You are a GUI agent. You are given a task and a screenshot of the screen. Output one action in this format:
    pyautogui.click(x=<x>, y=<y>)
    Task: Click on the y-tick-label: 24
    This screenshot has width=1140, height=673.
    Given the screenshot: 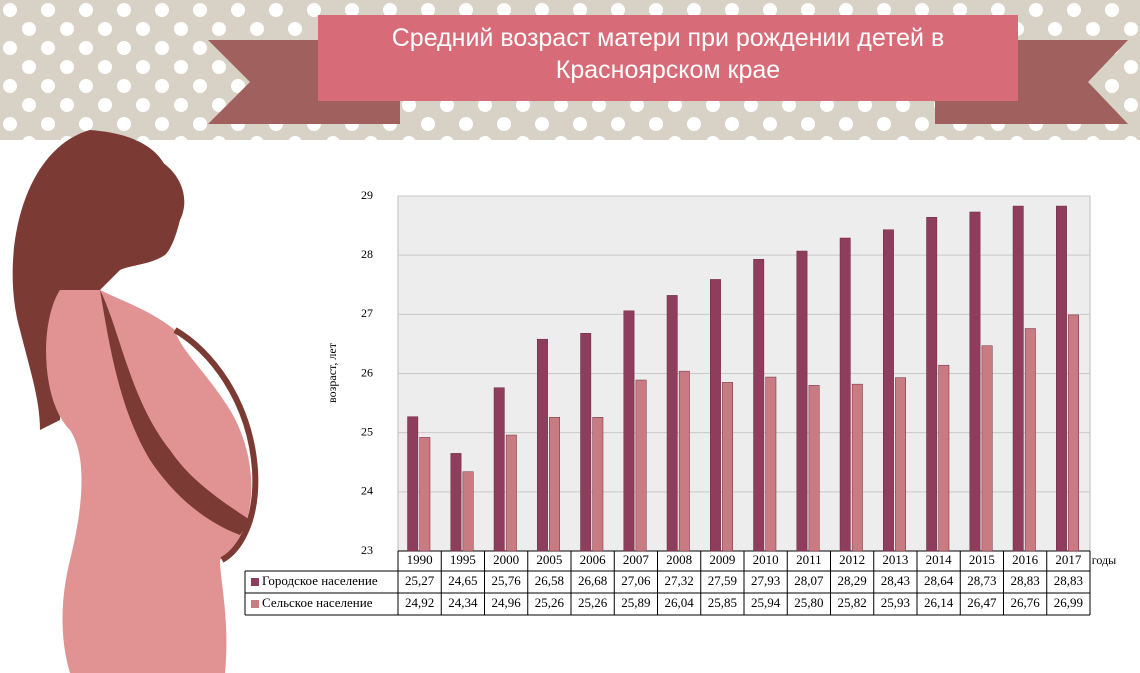 What is the action you would take?
    pyautogui.click(x=367, y=491)
    